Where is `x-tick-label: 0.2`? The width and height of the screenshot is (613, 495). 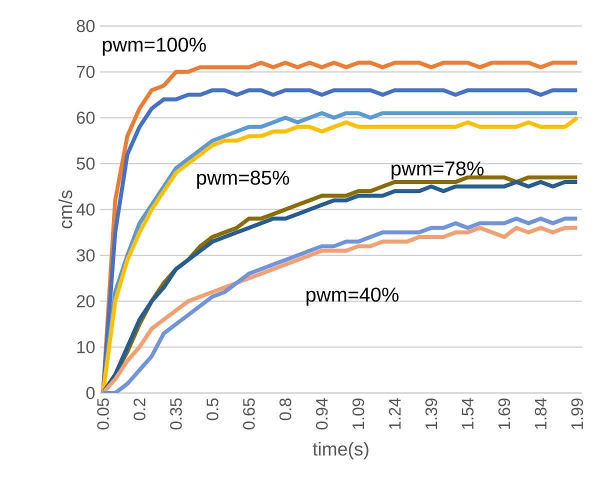
x-tick-label: 0.2 is located at coordinates (140, 409).